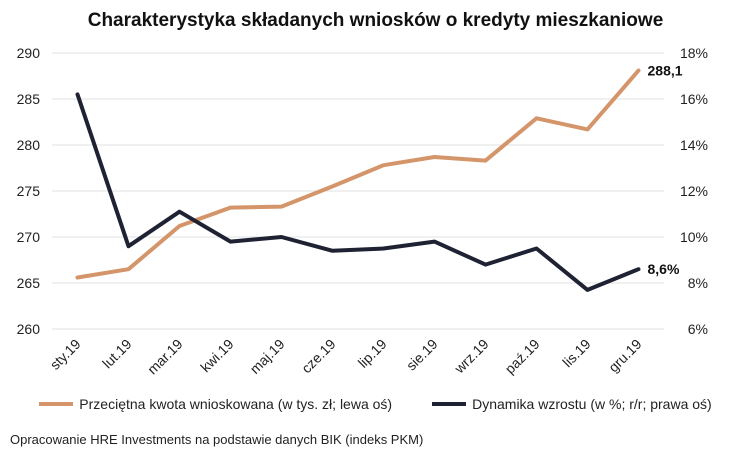 The image size is (751, 462). I want to click on right-axis-ticks: 6% 8% 10% 12% 14% 16% 18%, so click(694, 191).